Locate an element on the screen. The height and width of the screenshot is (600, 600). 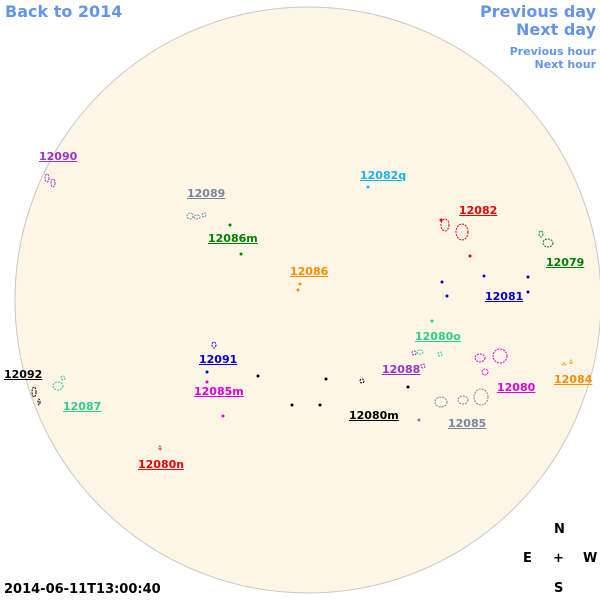
region-label: 12080 is located at coordinates (516, 387).